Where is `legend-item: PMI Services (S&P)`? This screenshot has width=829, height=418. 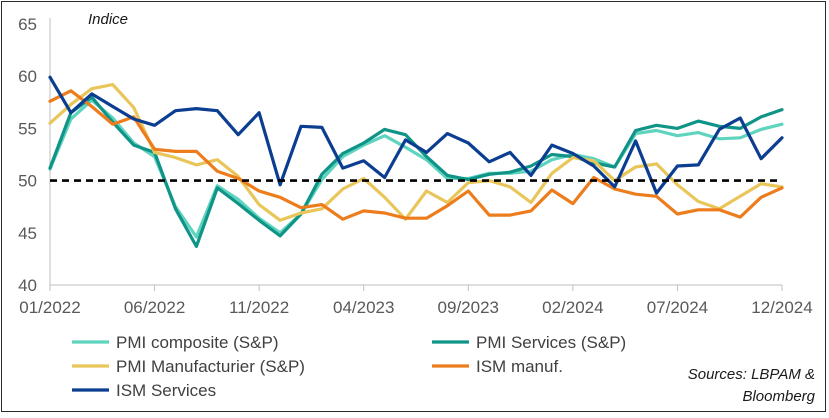 legend-item: PMI Services (S&P) is located at coordinates (529, 342).